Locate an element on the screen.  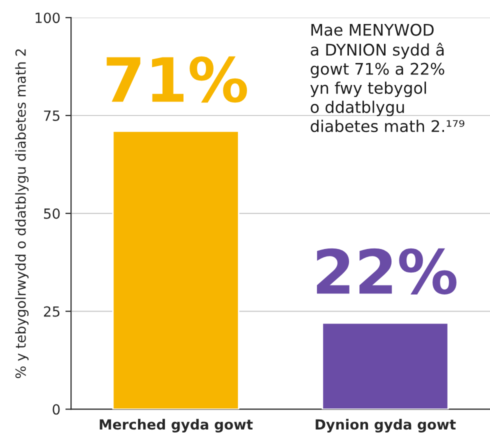
y-tick-label: 100 is located at coordinates (48, 18).